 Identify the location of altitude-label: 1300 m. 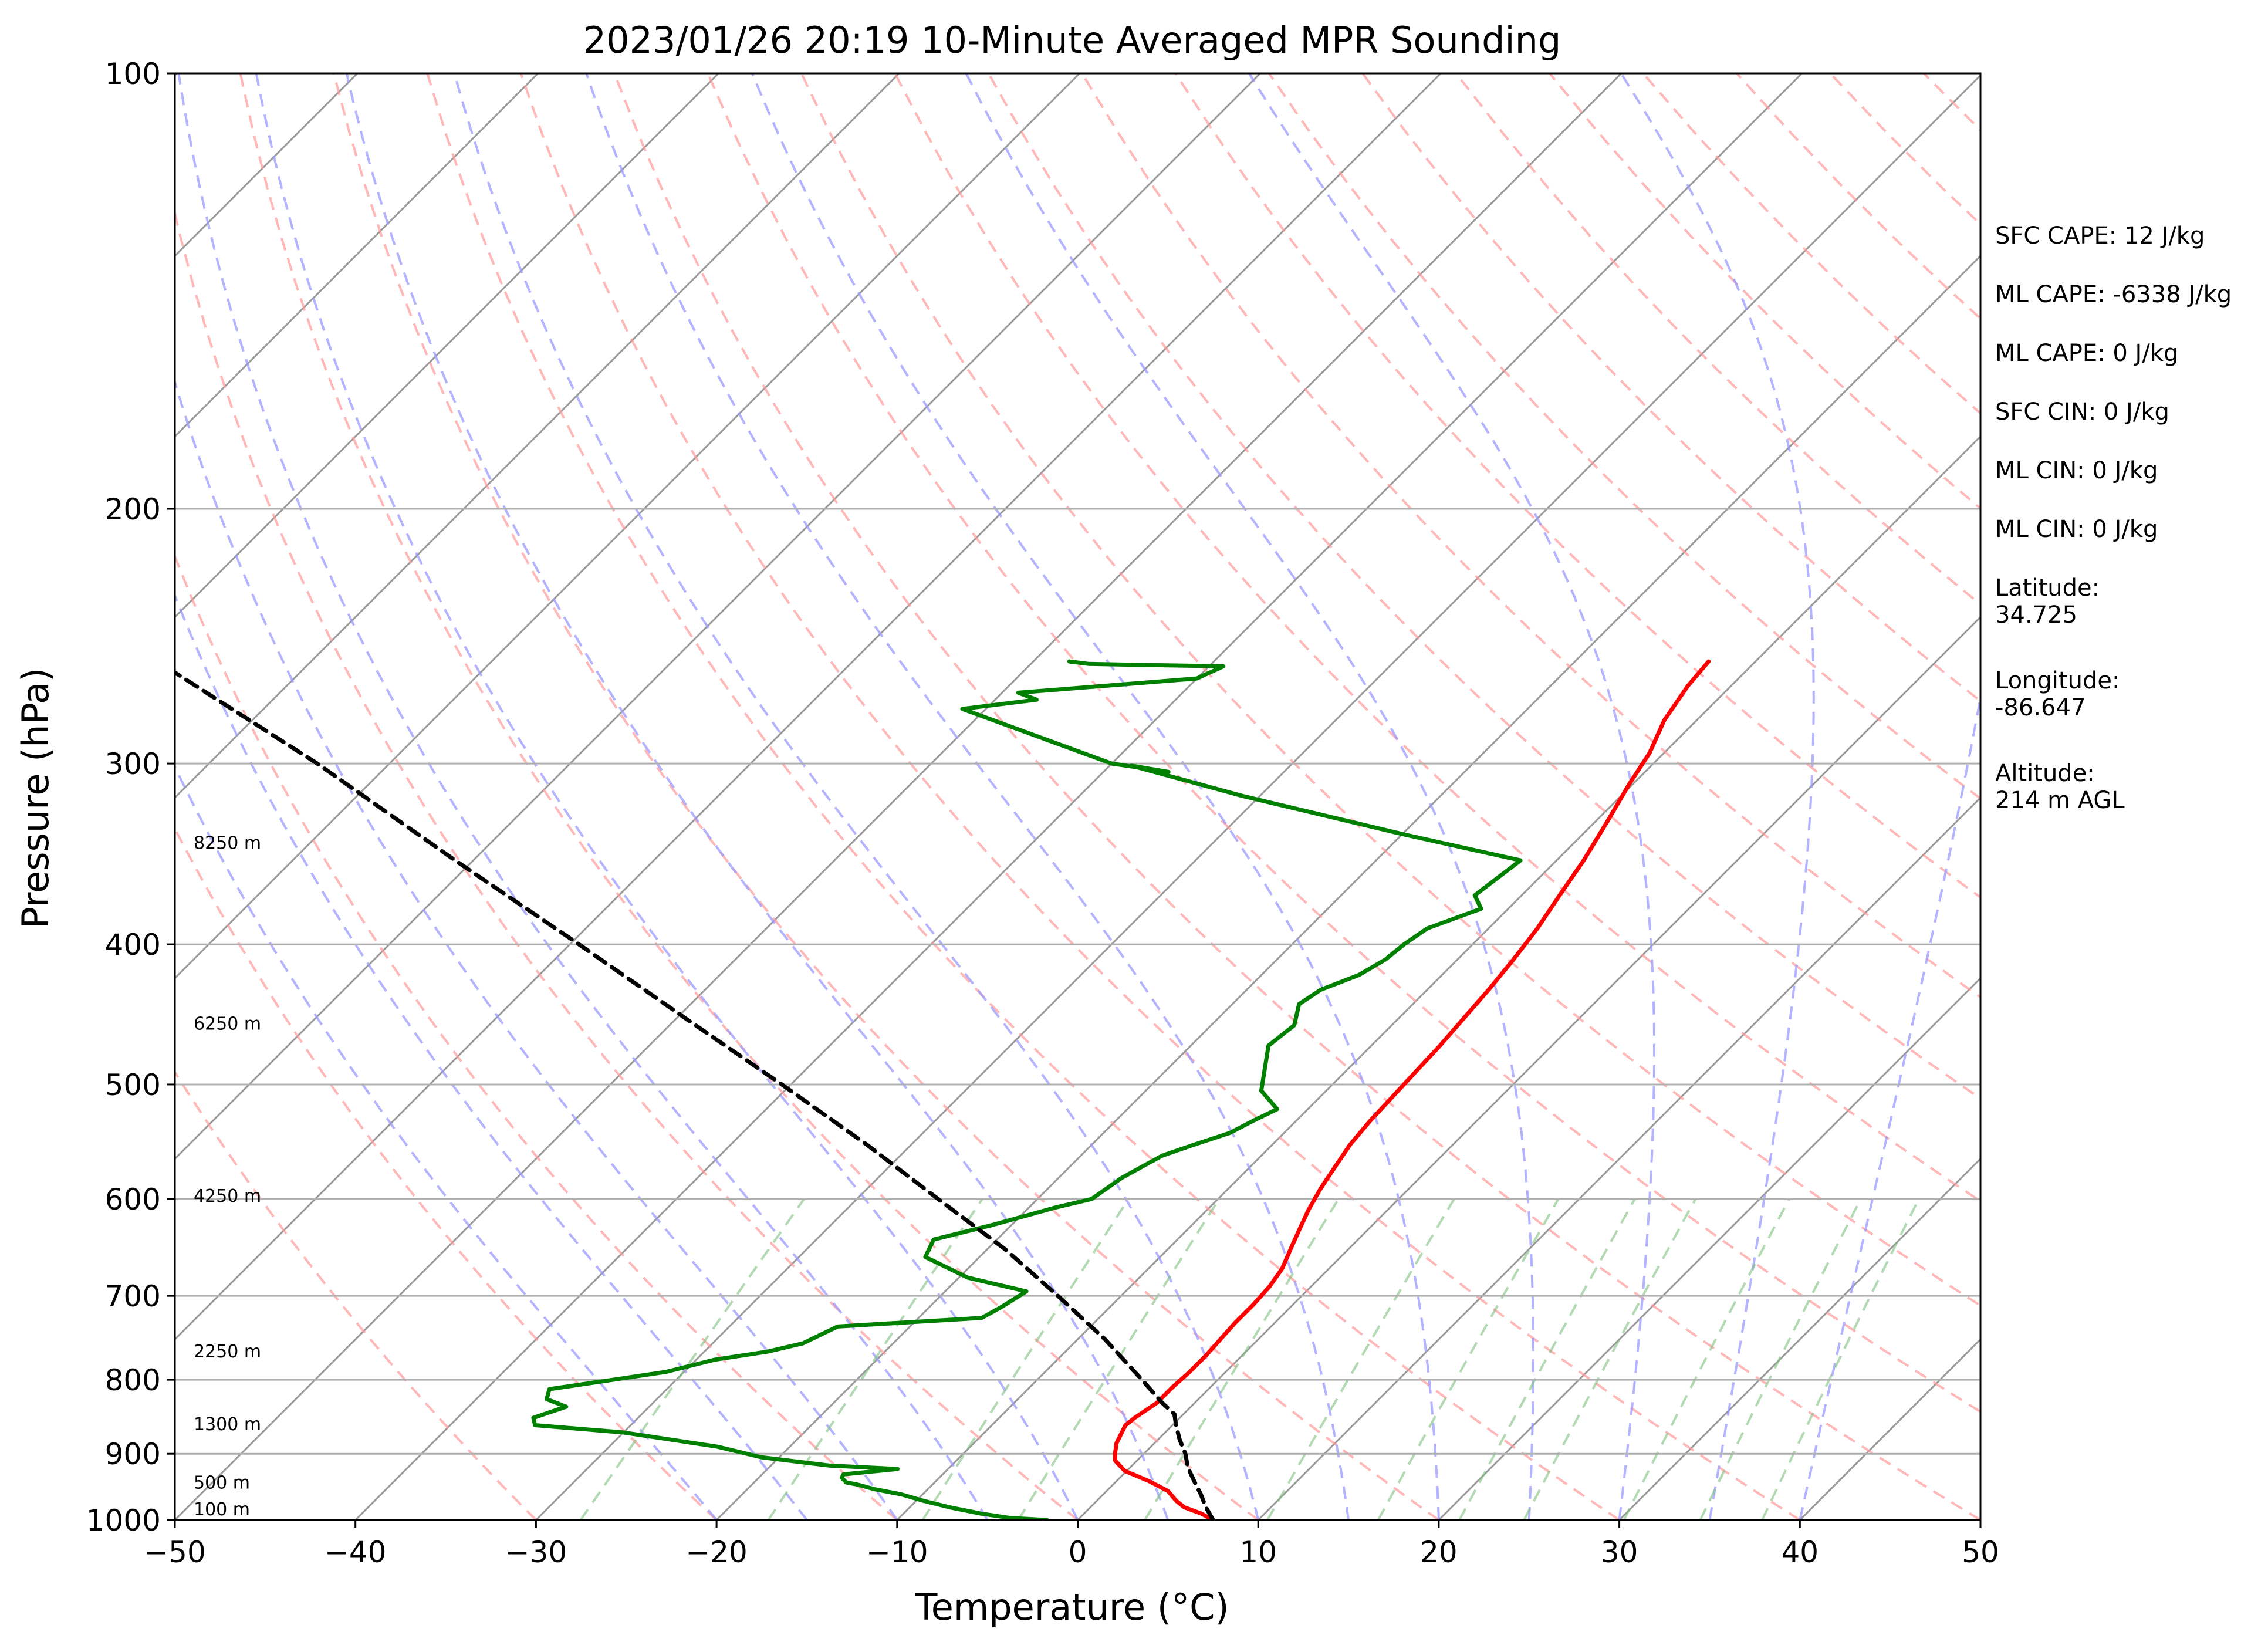
(227, 1424).